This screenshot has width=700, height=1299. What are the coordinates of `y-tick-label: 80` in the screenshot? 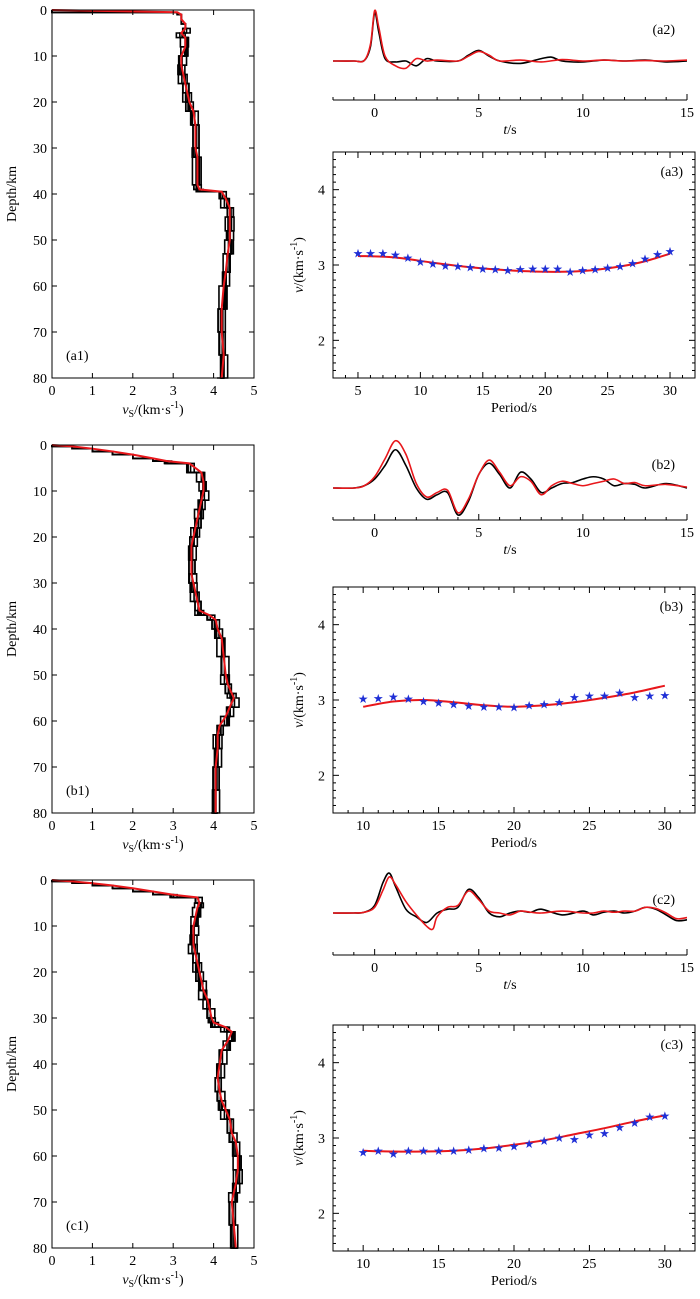 It's located at (40, 379).